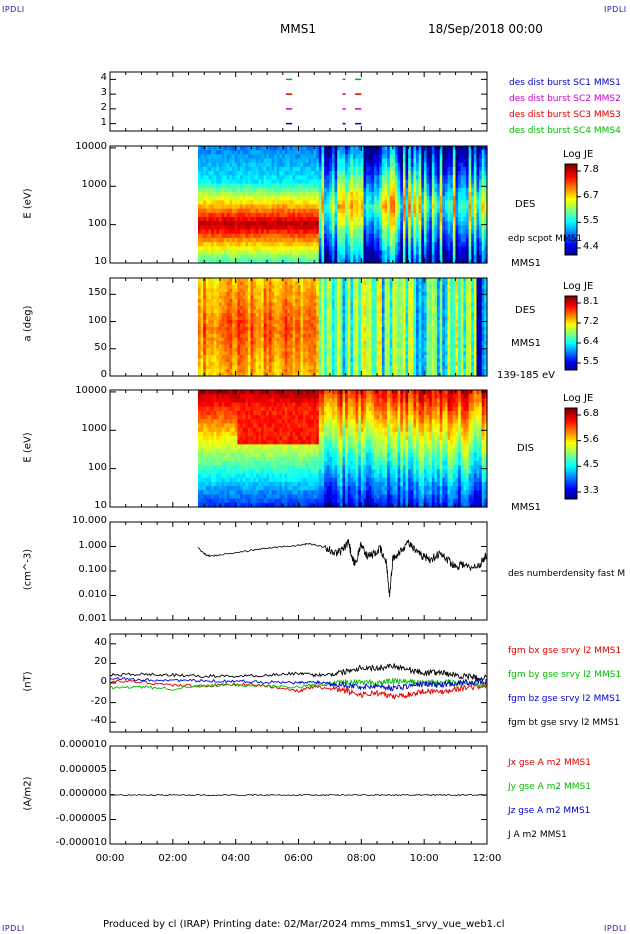 This screenshot has width=630, height=934. I want to click on burst-legend-sc2: des dist burst SC2 MMS2, so click(565, 99).